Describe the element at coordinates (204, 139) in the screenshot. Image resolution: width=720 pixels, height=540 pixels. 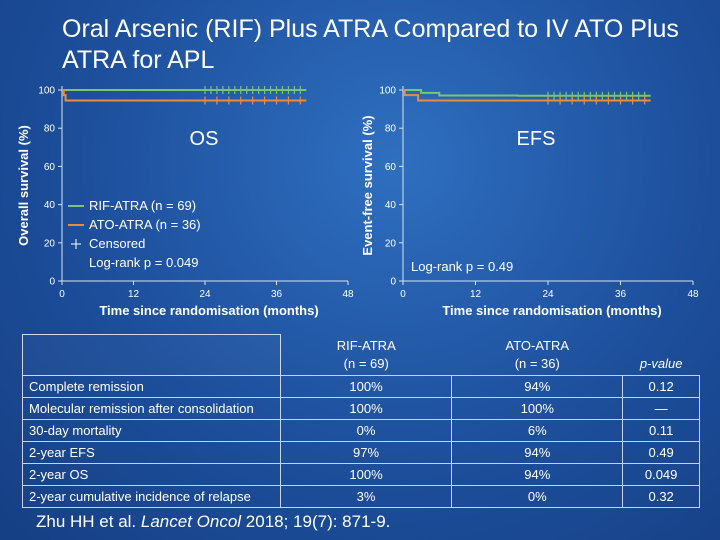
I see `panel-label: OS` at that location.